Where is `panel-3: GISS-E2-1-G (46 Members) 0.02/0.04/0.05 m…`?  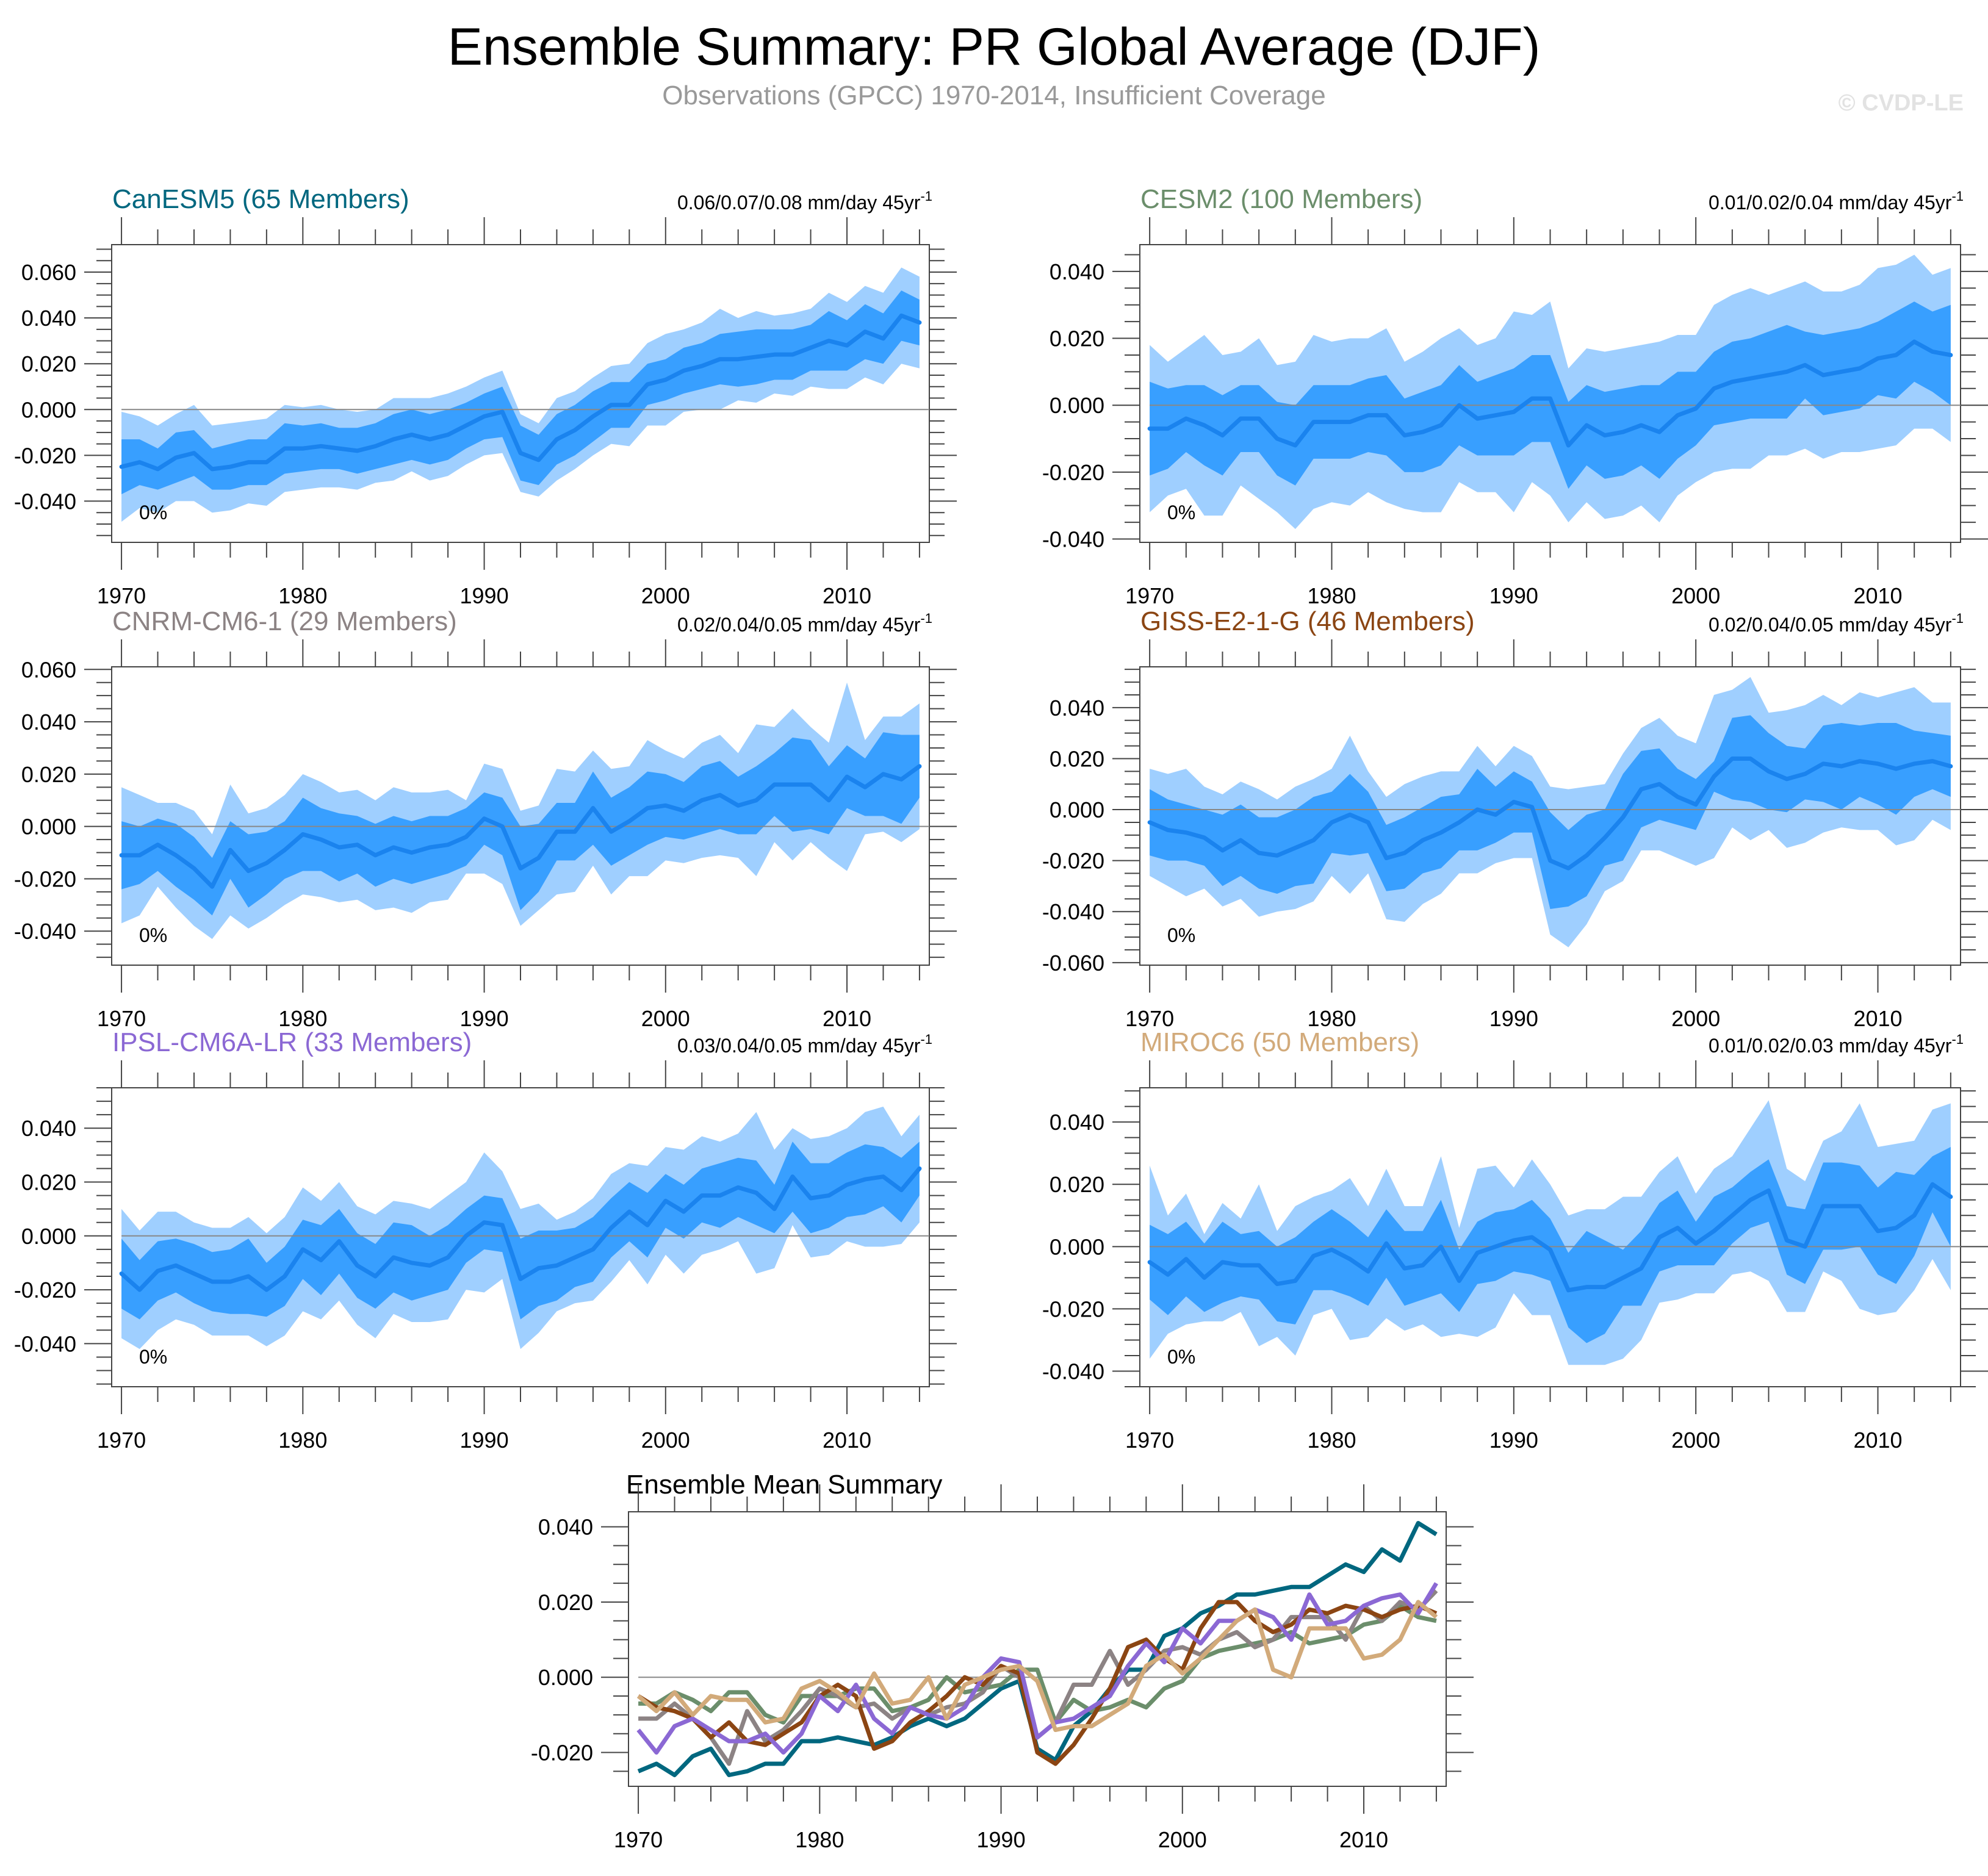 panel-3: GISS-E2-1-G (46 Members) 0.02/0.04/0.05 m… is located at coordinates (1515, 818).